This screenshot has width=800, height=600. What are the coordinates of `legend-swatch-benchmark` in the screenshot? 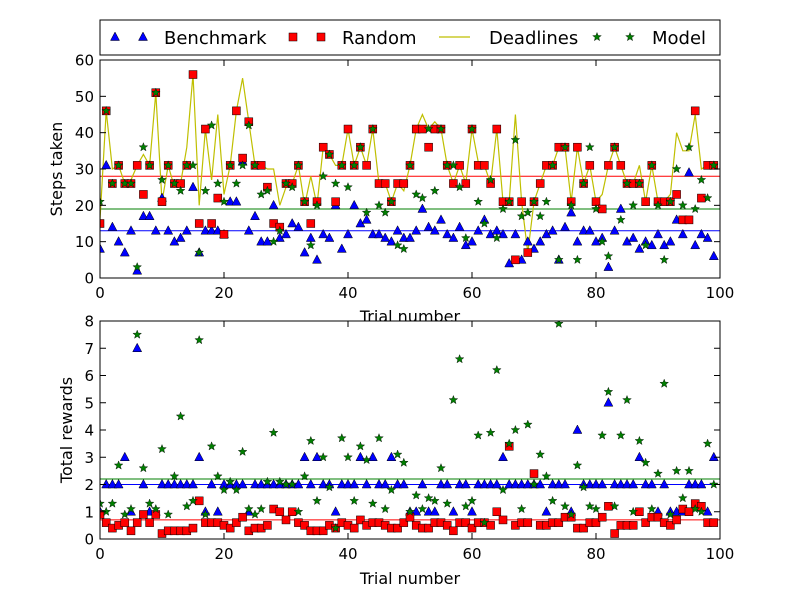 It's located at (115, 36).